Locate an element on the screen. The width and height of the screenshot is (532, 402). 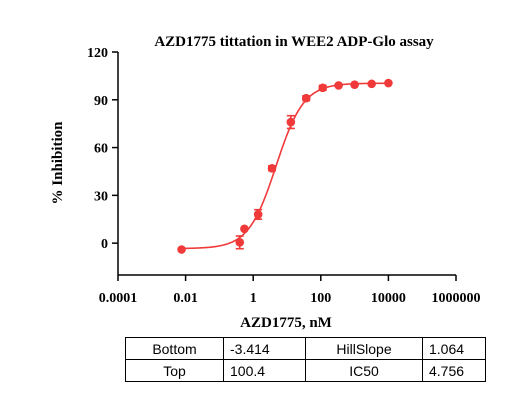
x-tick-label: 0.01 is located at coordinates (185, 298).